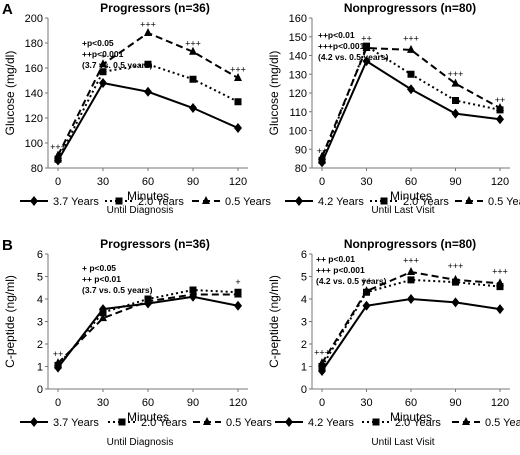  What do you see at coordinates (418, 423) in the screenshot?
I see `legend-entry-label: 2.0 Years` at bounding box center [418, 423].